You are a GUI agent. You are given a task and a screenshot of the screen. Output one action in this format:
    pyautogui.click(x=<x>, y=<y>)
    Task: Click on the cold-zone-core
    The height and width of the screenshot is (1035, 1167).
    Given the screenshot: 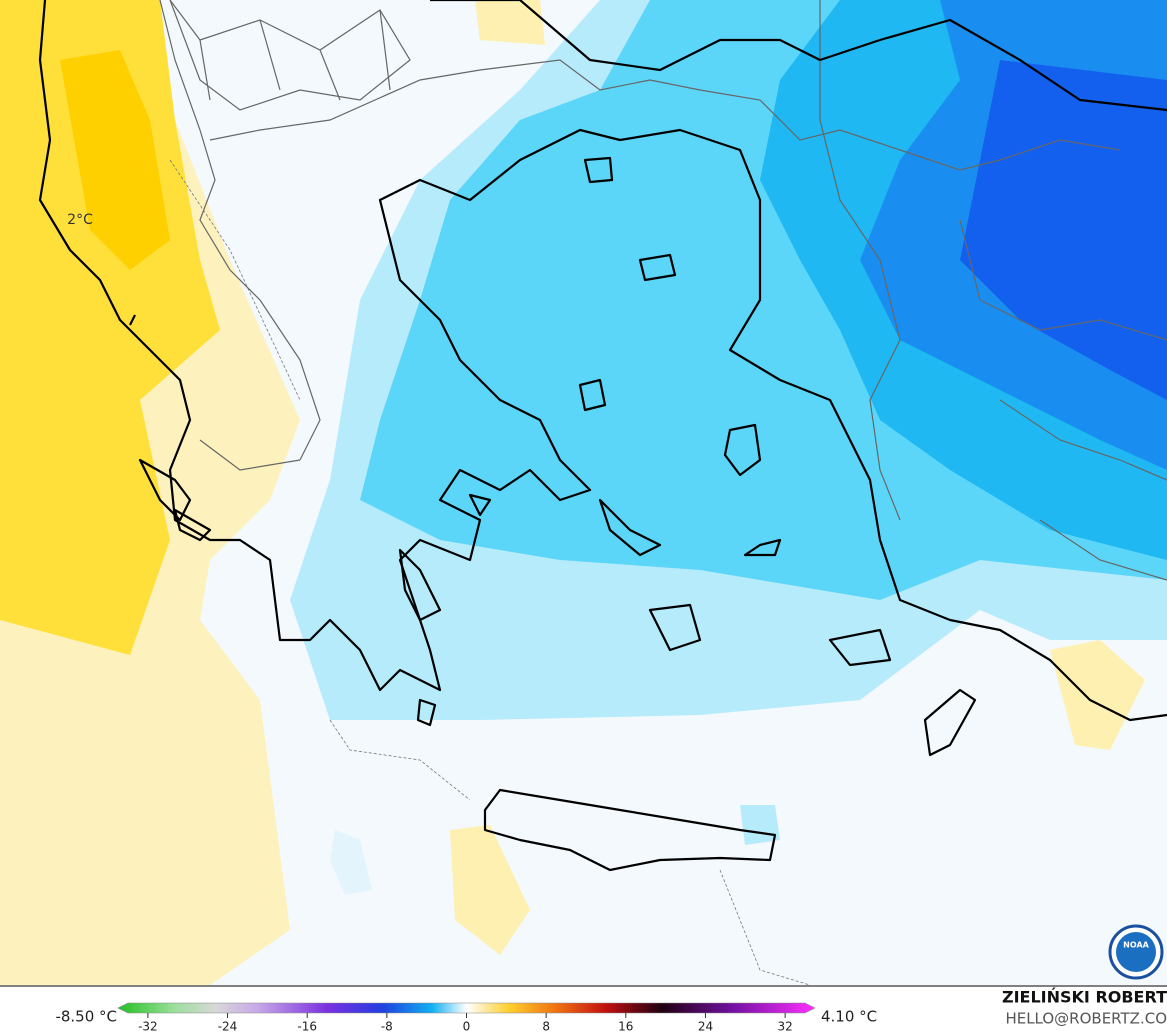 What is the action you would take?
    pyautogui.click(x=1063, y=230)
    